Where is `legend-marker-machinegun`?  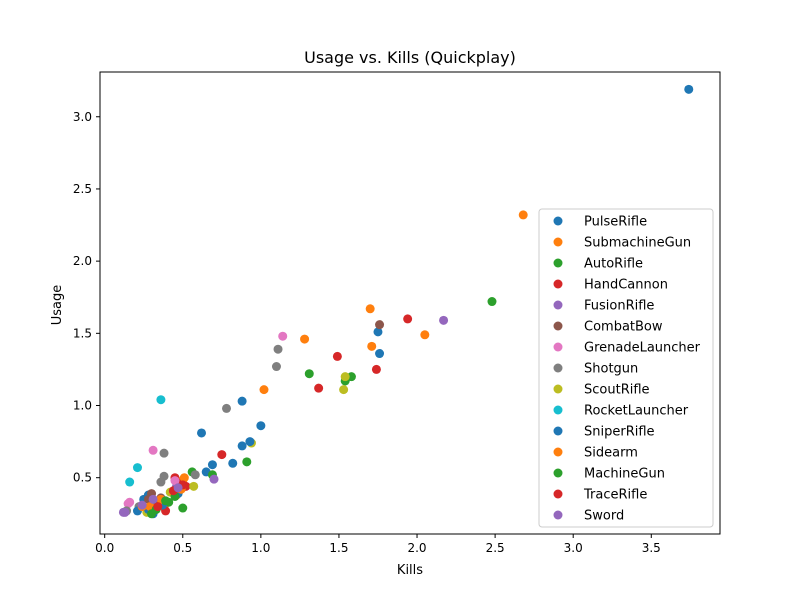
legend-marker-machinegun is located at coordinates (558, 473).